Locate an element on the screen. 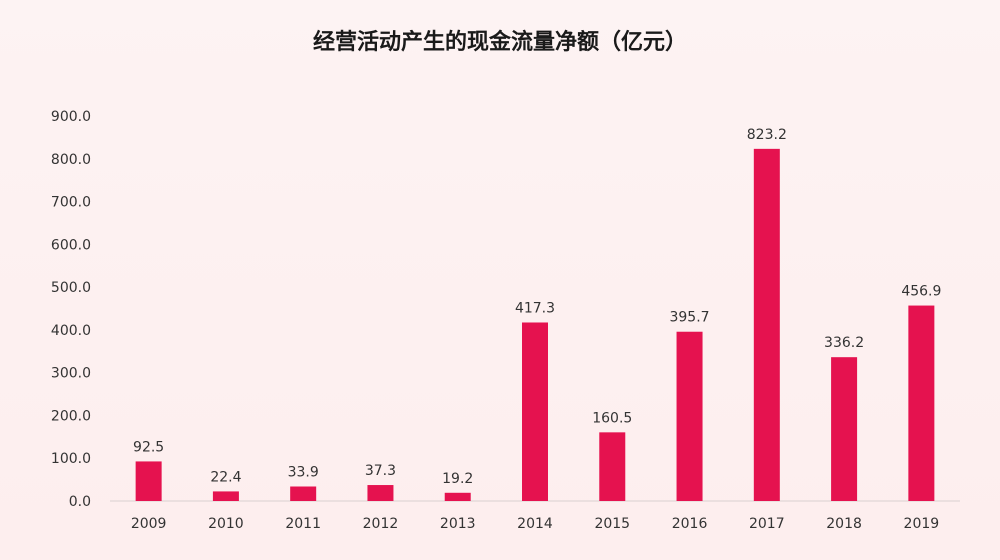  x-tick-label-2015: 2015 is located at coordinates (612, 524).